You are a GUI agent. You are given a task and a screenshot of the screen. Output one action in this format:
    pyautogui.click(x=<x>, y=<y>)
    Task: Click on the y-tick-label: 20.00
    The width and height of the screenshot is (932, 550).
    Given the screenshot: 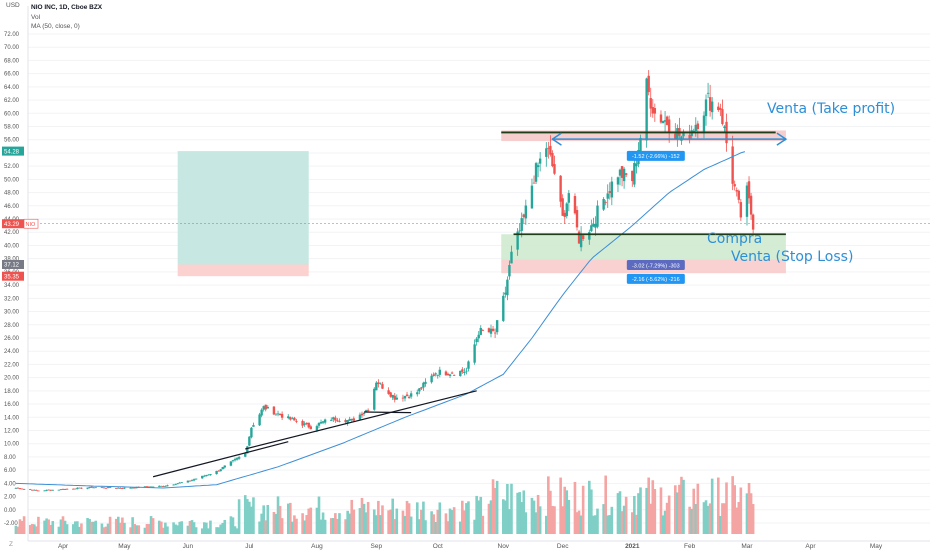 What is the action you would take?
    pyautogui.click(x=12, y=379)
    